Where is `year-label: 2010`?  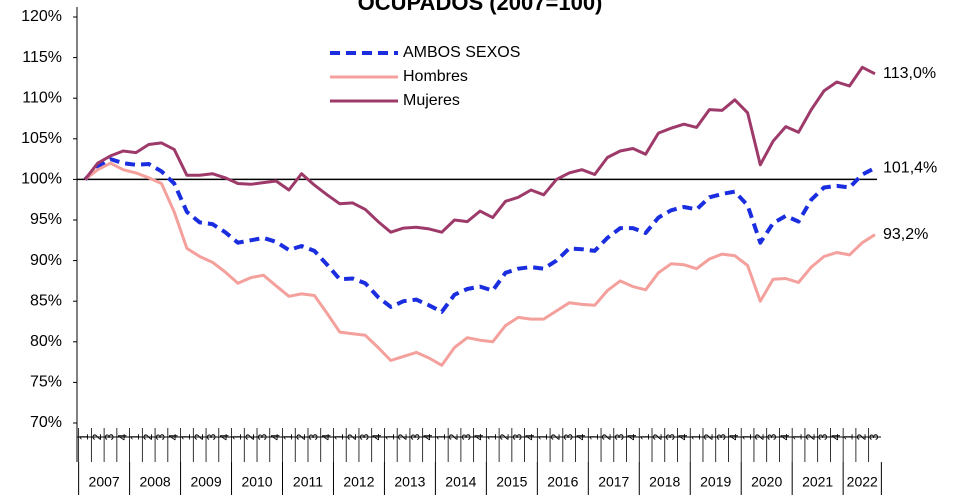 year-label: 2010 is located at coordinates (256, 482).